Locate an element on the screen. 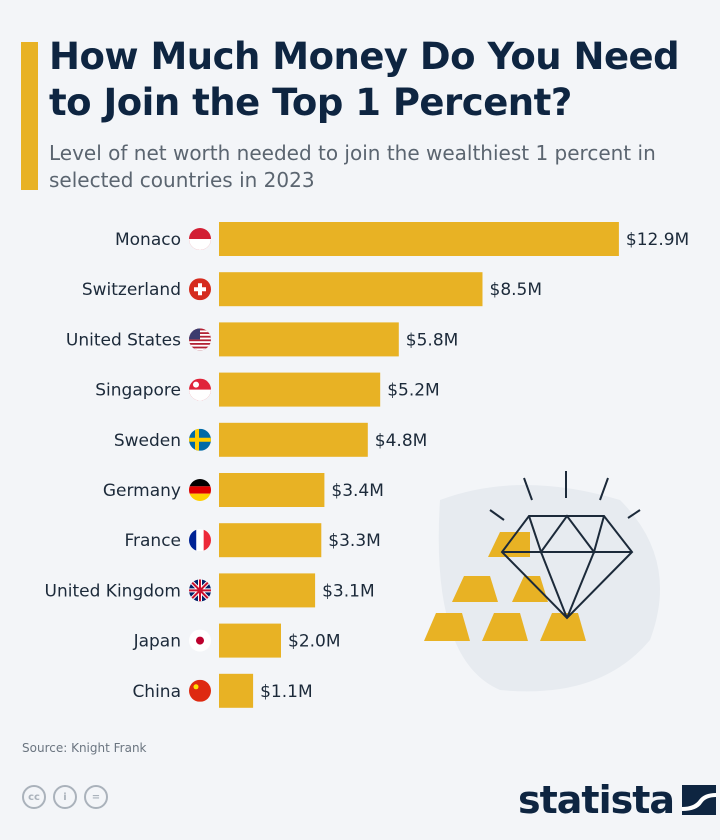  source-note: Source: Knight Frank is located at coordinates (84, 748).